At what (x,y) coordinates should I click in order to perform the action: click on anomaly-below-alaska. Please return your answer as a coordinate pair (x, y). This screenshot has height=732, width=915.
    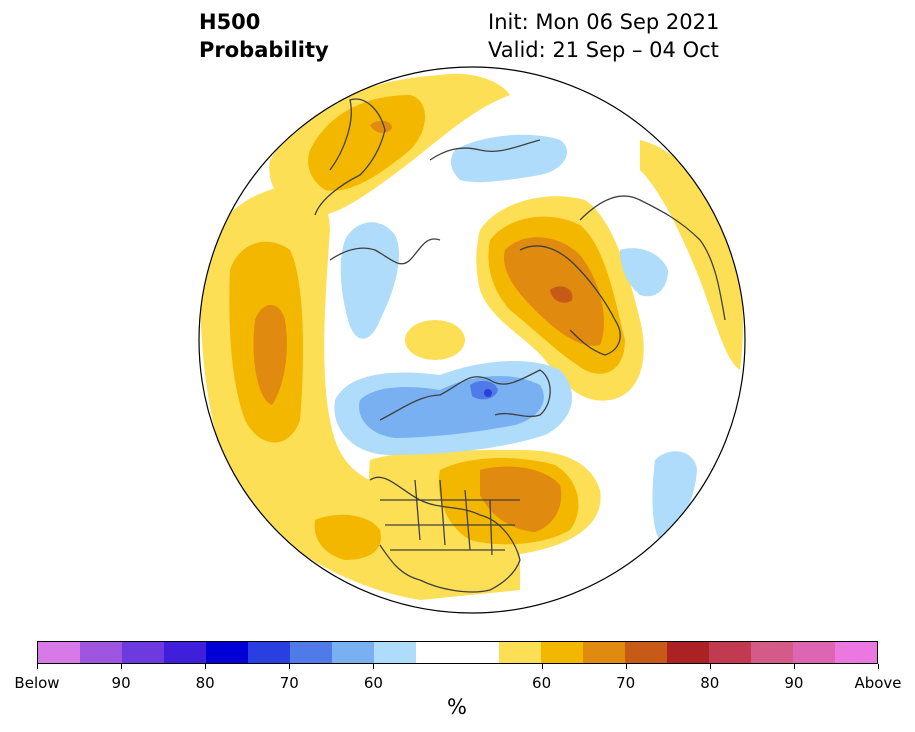
    Looking at the image, I should click on (370, 280).